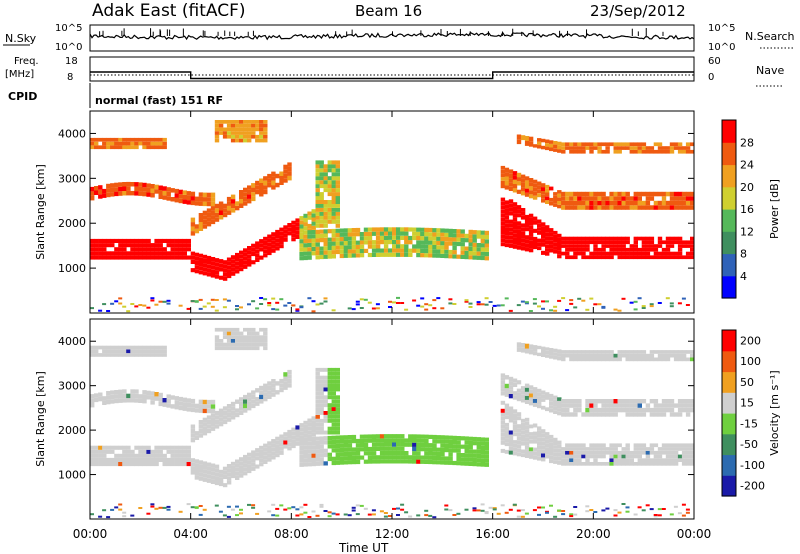 Image resolution: width=800 pixels, height=554 pixels. I want to click on y-tick-label: 2000, so click(72, 430).